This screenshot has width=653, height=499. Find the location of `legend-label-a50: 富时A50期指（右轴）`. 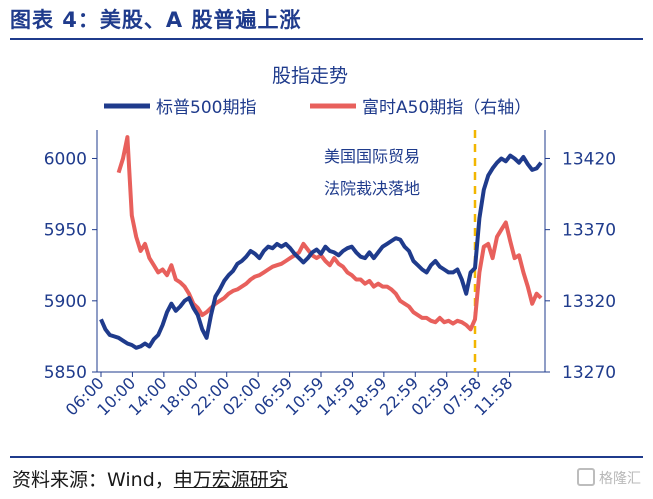

legend-label-a50: 富时A50期指（右轴） is located at coordinates (446, 108).